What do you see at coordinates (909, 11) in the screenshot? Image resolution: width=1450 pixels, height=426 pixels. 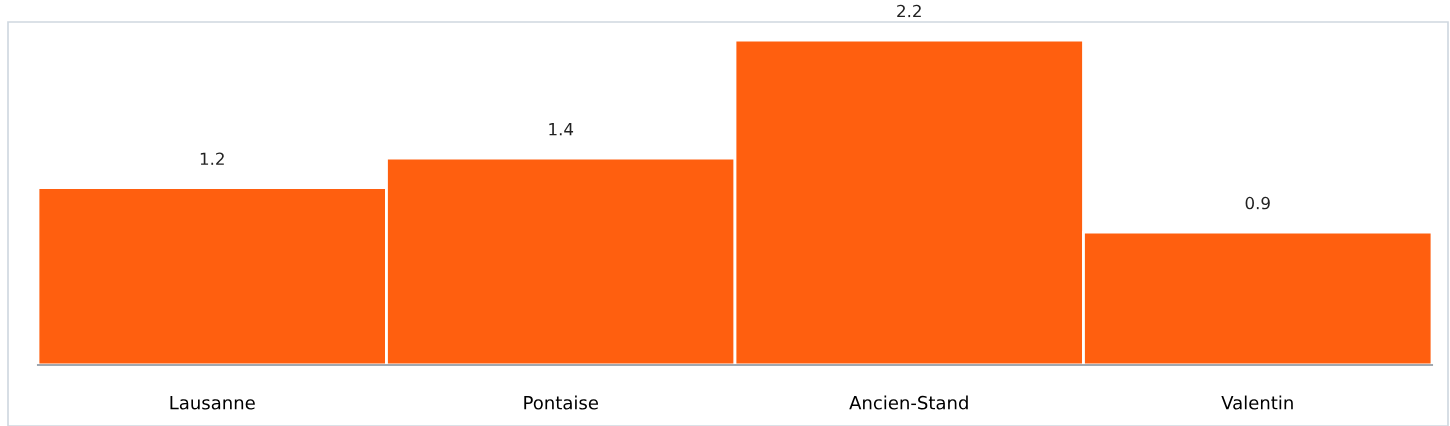 I see `data-label: 2.2` at bounding box center [909, 11].